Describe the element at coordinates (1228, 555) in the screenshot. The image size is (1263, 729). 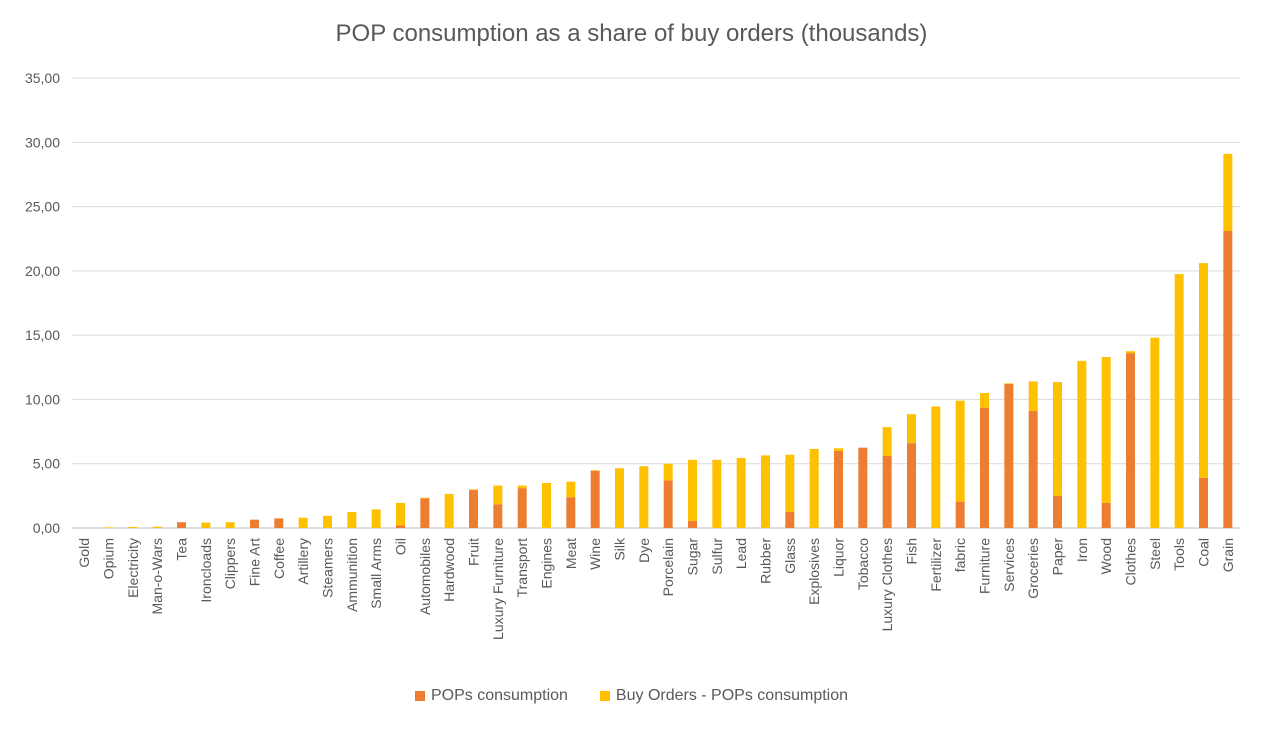
I see `x-tick-label: Grain` at that location.